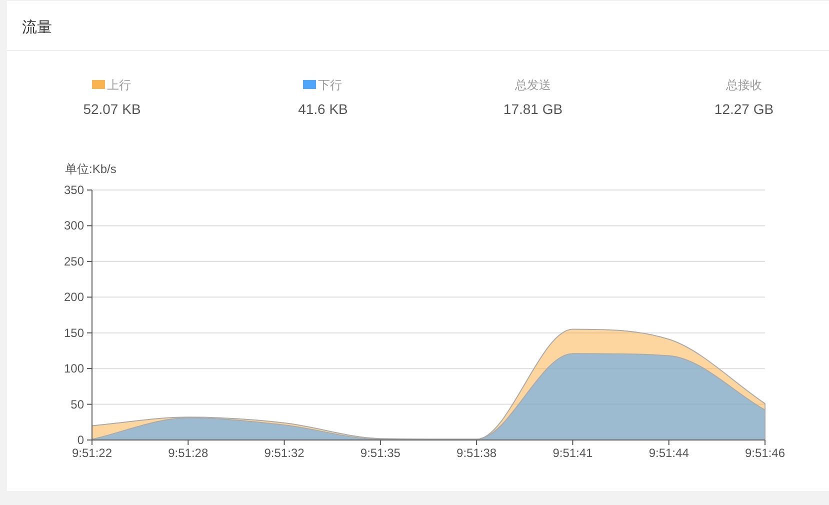  Describe the element at coordinates (669, 453) in the screenshot. I see `x-tick-label: 9:51:44` at that location.